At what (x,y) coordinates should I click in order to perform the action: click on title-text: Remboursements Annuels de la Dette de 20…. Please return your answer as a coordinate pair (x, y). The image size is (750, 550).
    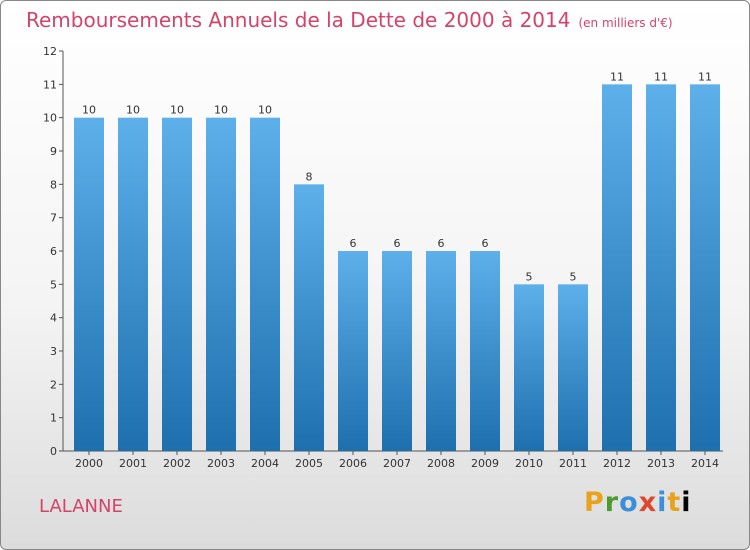
    Looking at the image, I should click on (298, 20).